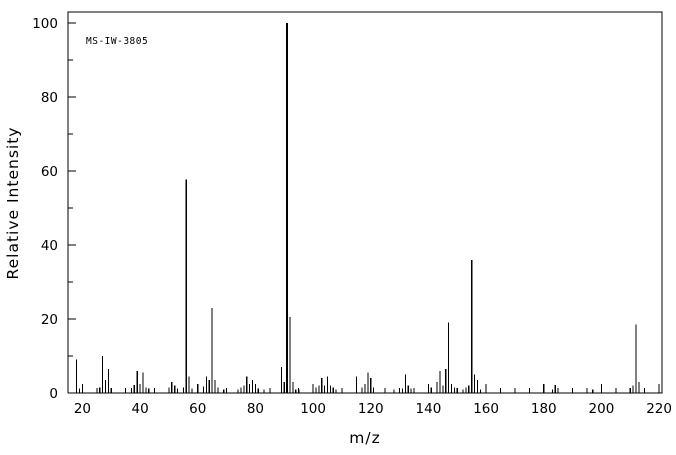 The image size is (676, 455). What do you see at coordinates (53, 394) in the screenshot?
I see `y-tick-label: 0` at bounding box center [53, 394].